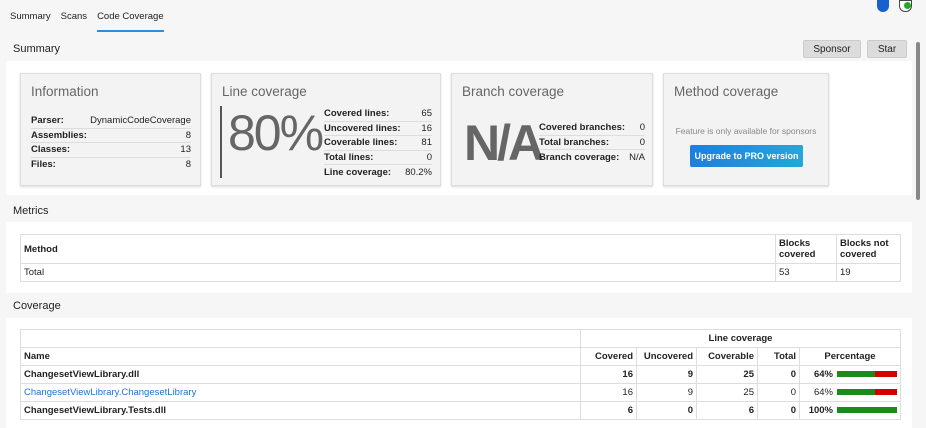  I want to click on cell-percentage: 100%, so click(850, 410).